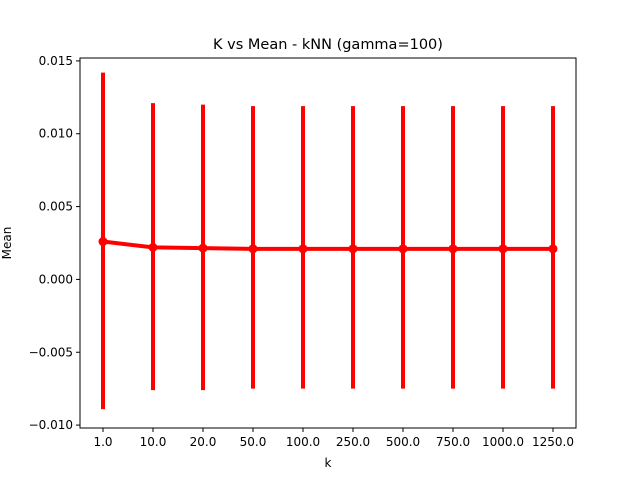  Describe the element at coordinates (328, 45) in the screenshot. I see `chart-title: K vs Mean - kNN (gamma=100)` at that location.